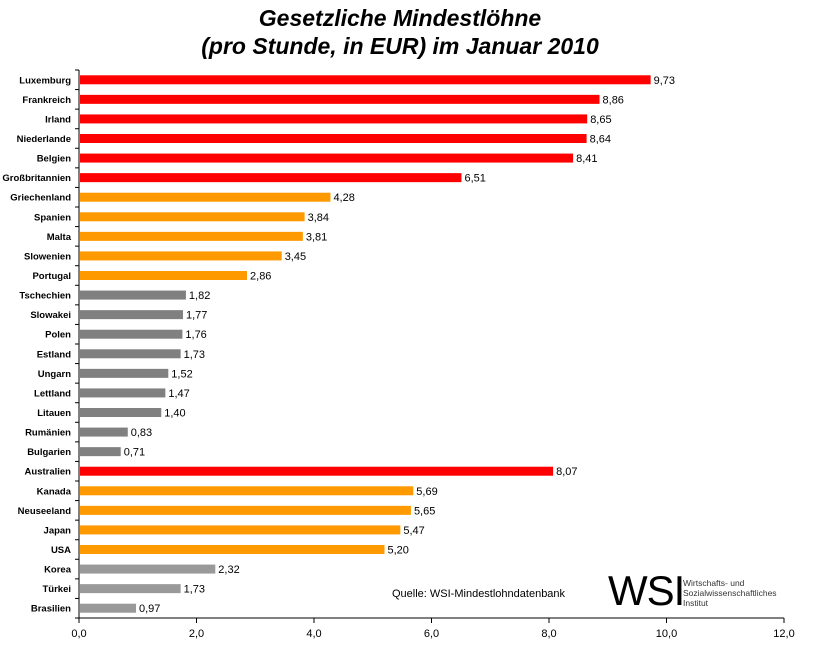 This screenshot has height=648, width=813. I want to click on value-label: 8,86, so click(613, 100).